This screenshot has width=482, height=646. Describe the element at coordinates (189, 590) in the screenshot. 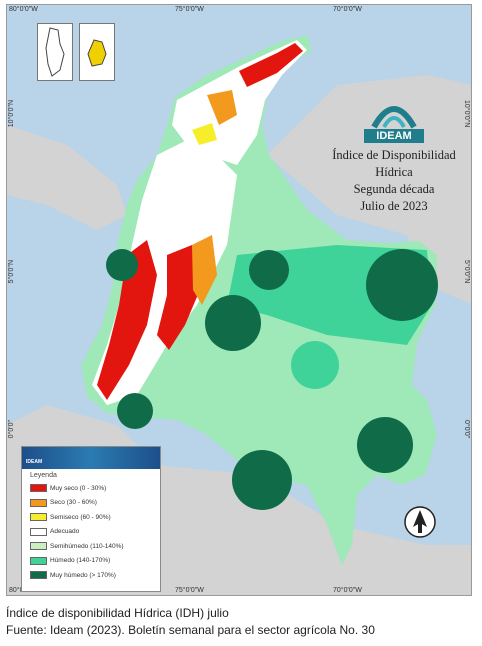

I see `lon-label-bottom-2: 75°0'0"W` at that location.